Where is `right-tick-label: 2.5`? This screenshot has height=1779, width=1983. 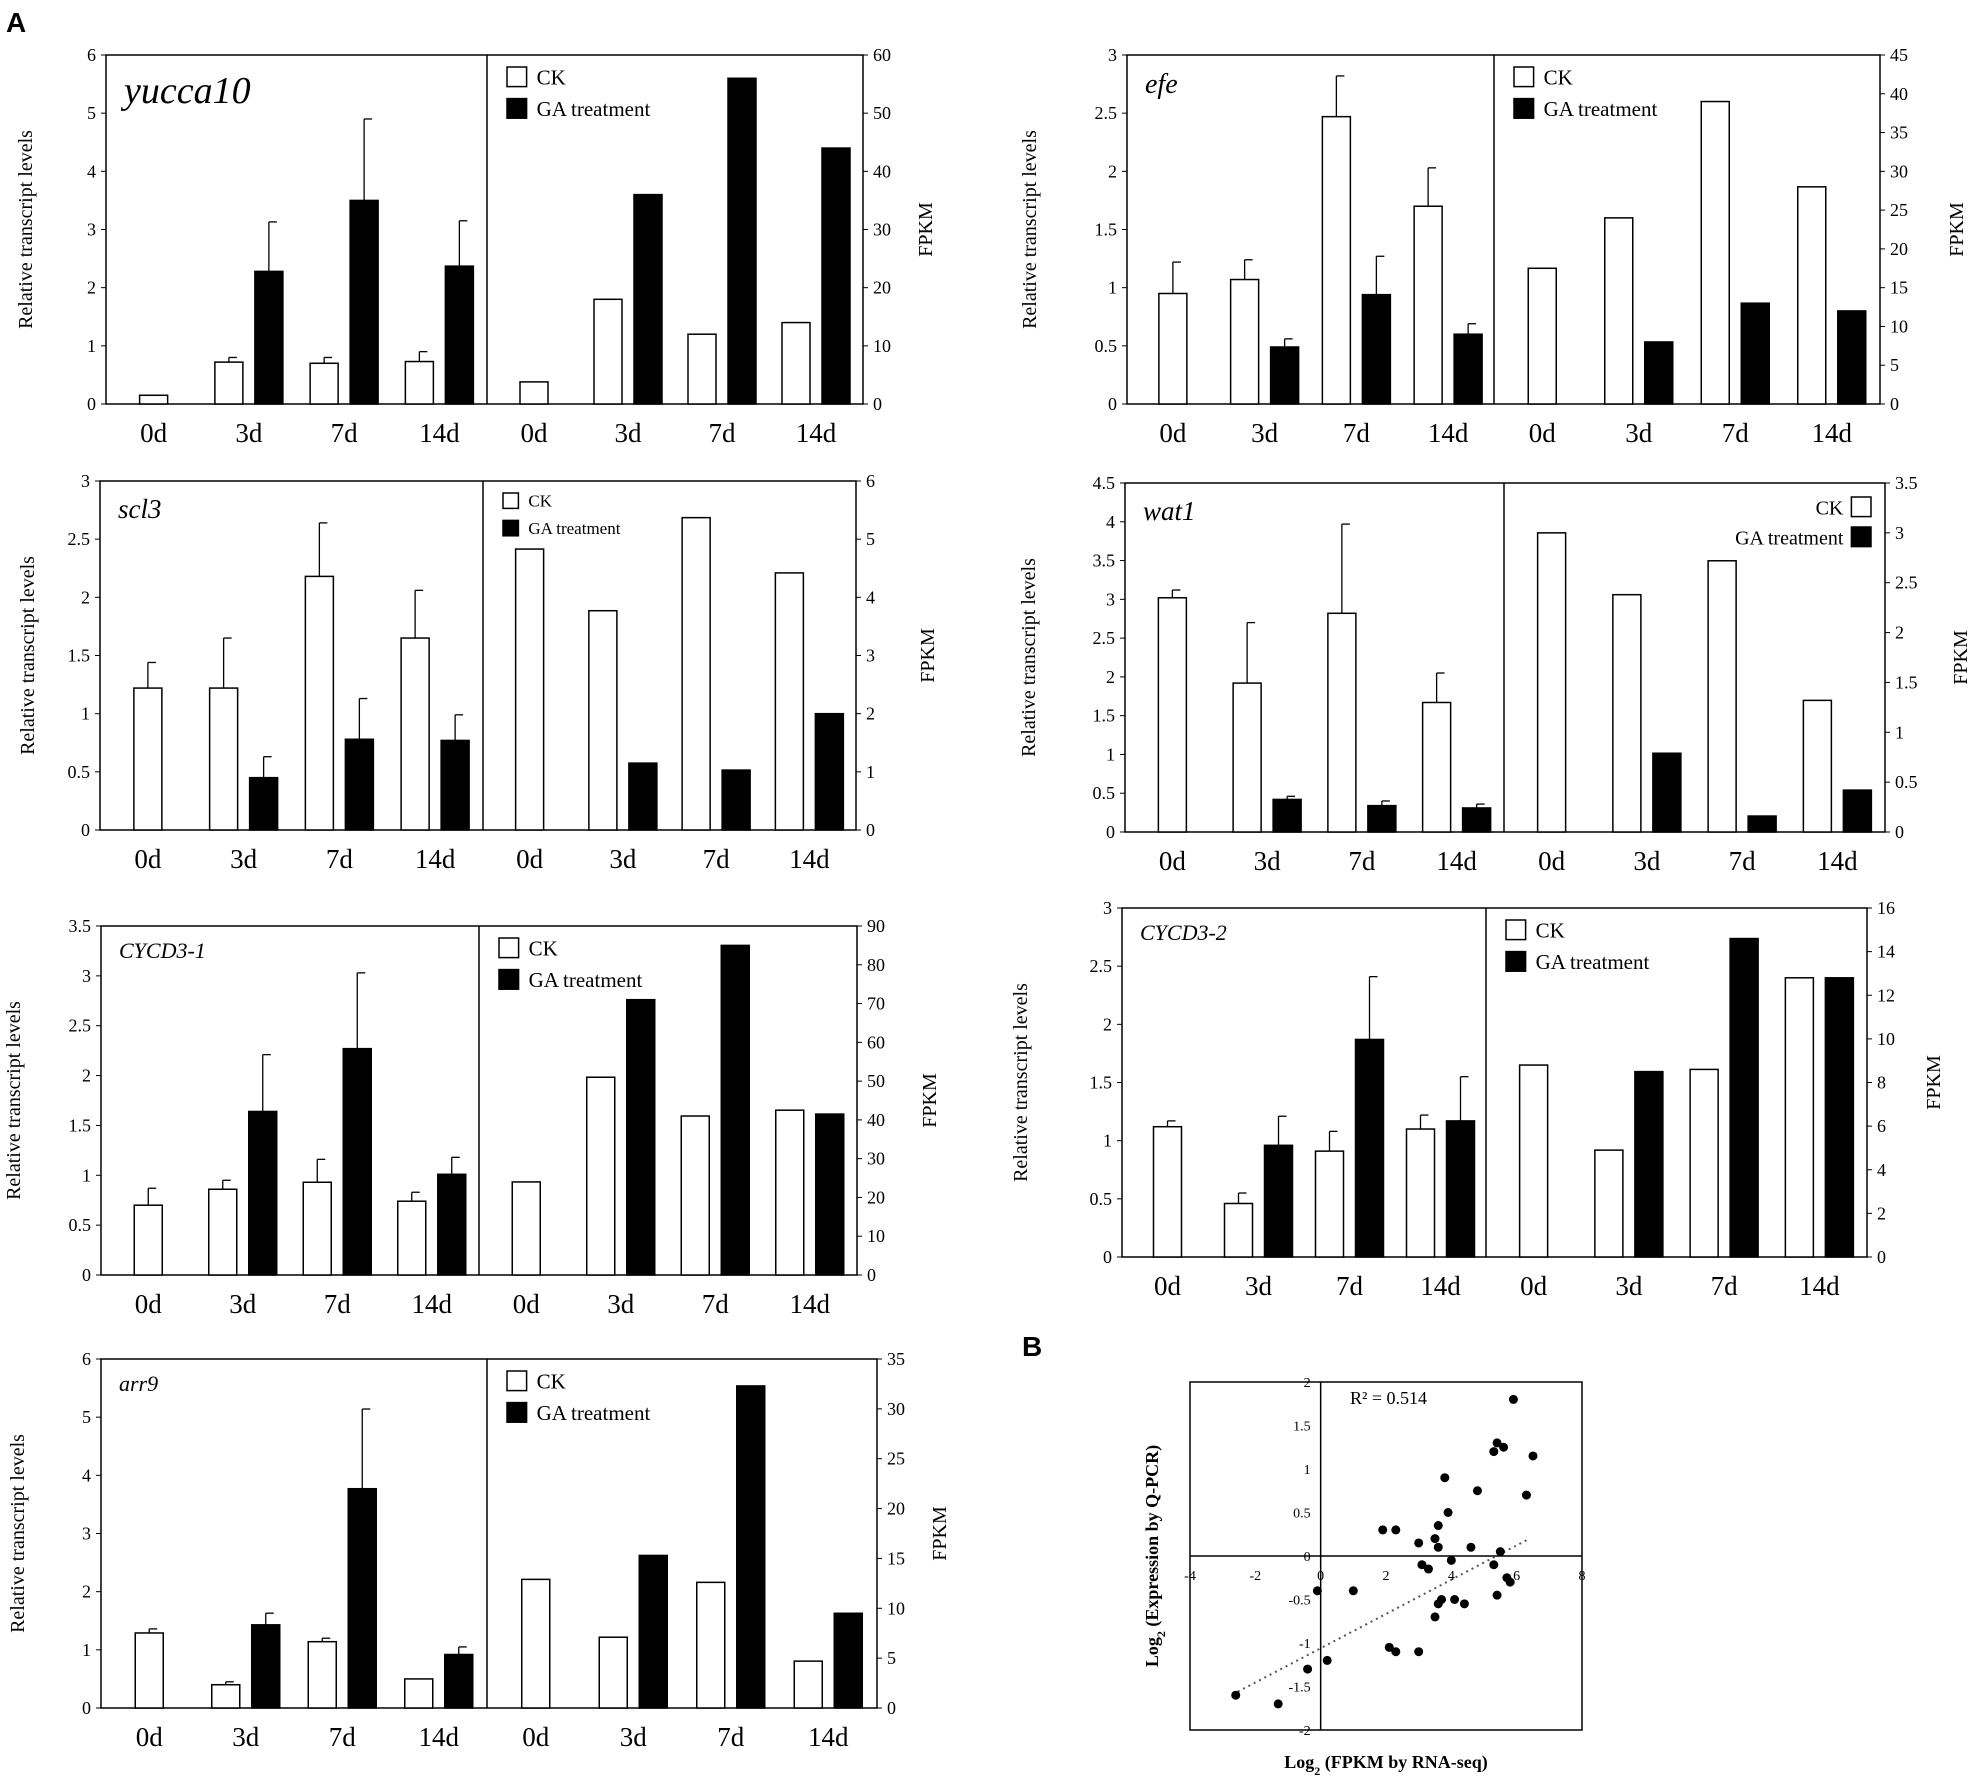
right-tick-label: 2.5 is located at coordinates (1906, 583).